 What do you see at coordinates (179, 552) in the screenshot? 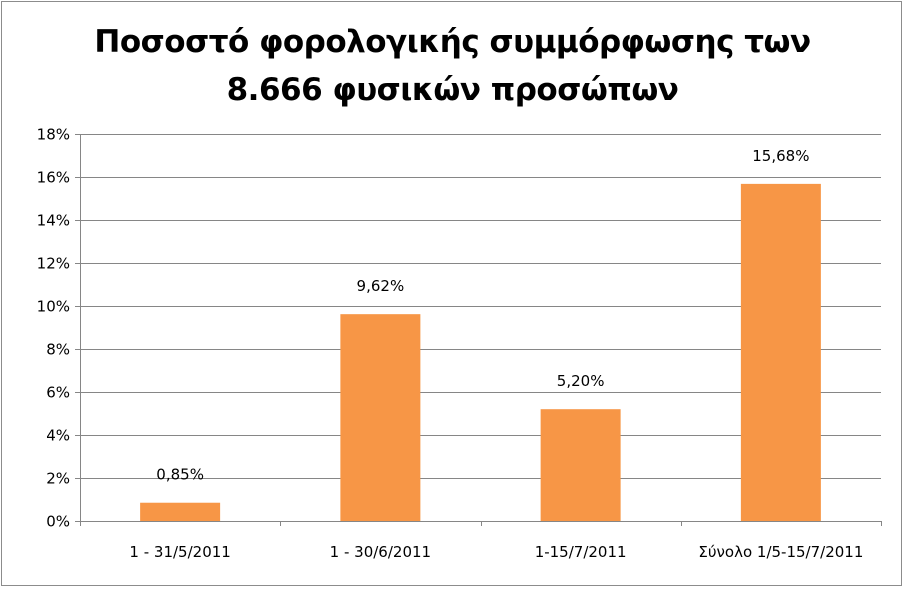
I see `x-category-label: 1 - 31/5/2011` at bounding box center [179, 552].